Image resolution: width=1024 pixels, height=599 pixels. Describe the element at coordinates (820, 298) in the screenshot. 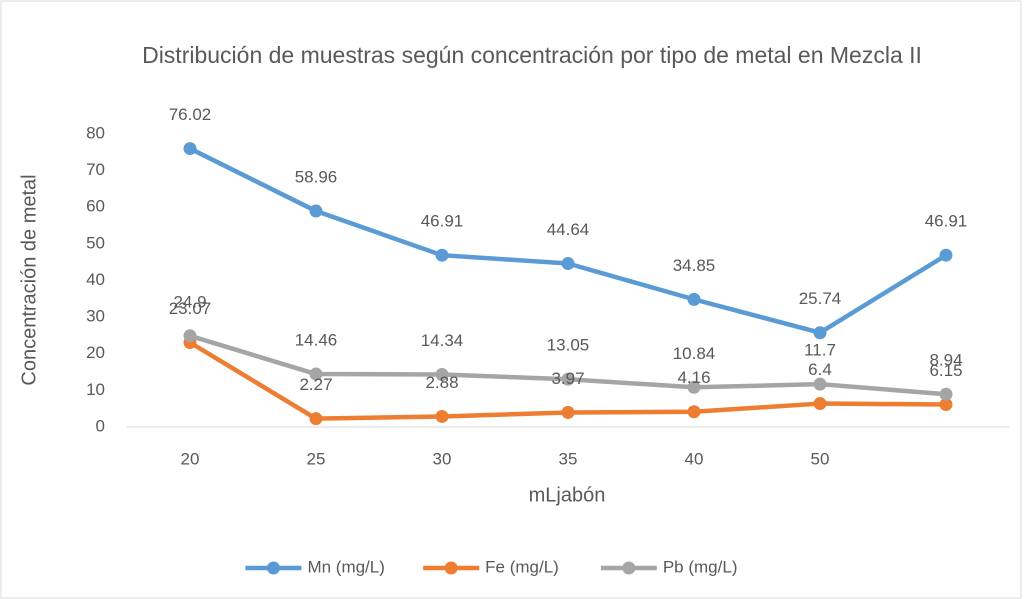

I see `data-label: 25.74` at that location.